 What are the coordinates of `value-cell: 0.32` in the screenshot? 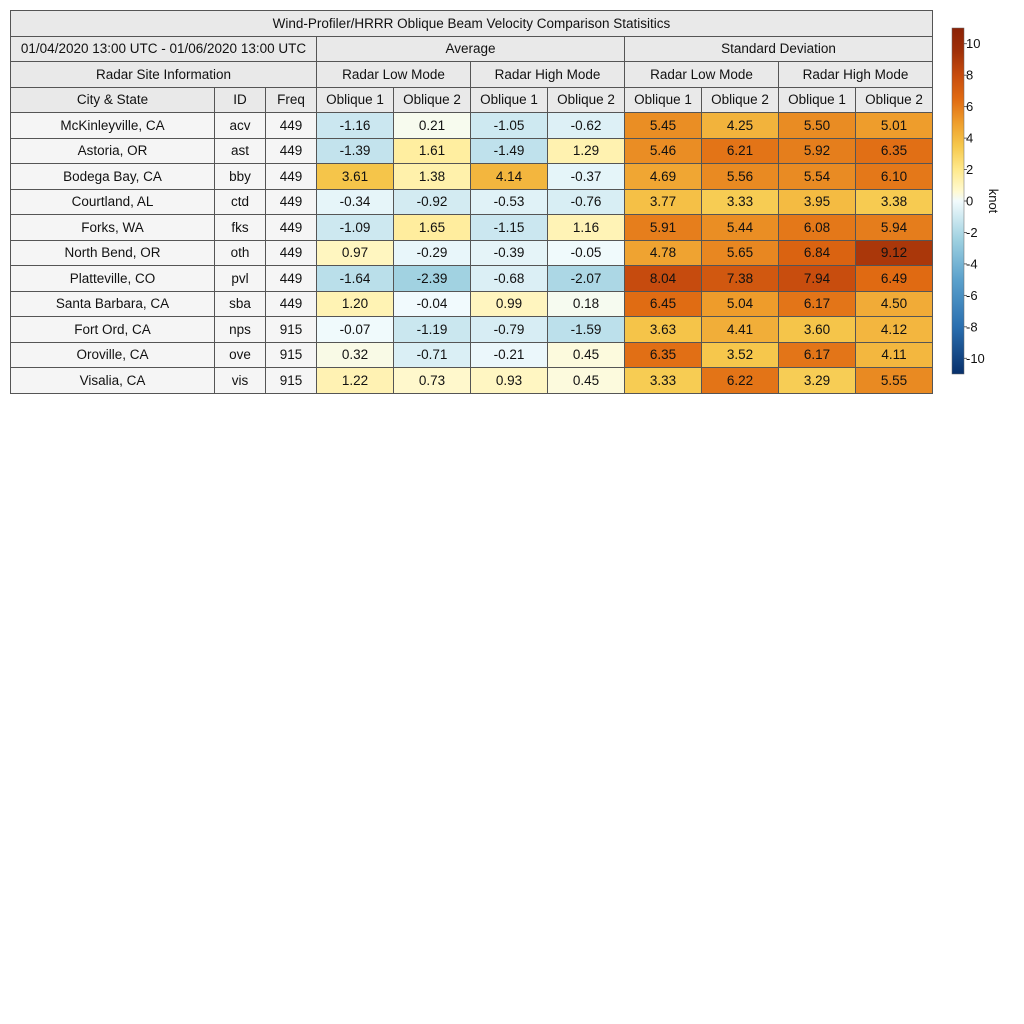 It's located at (355, 354).